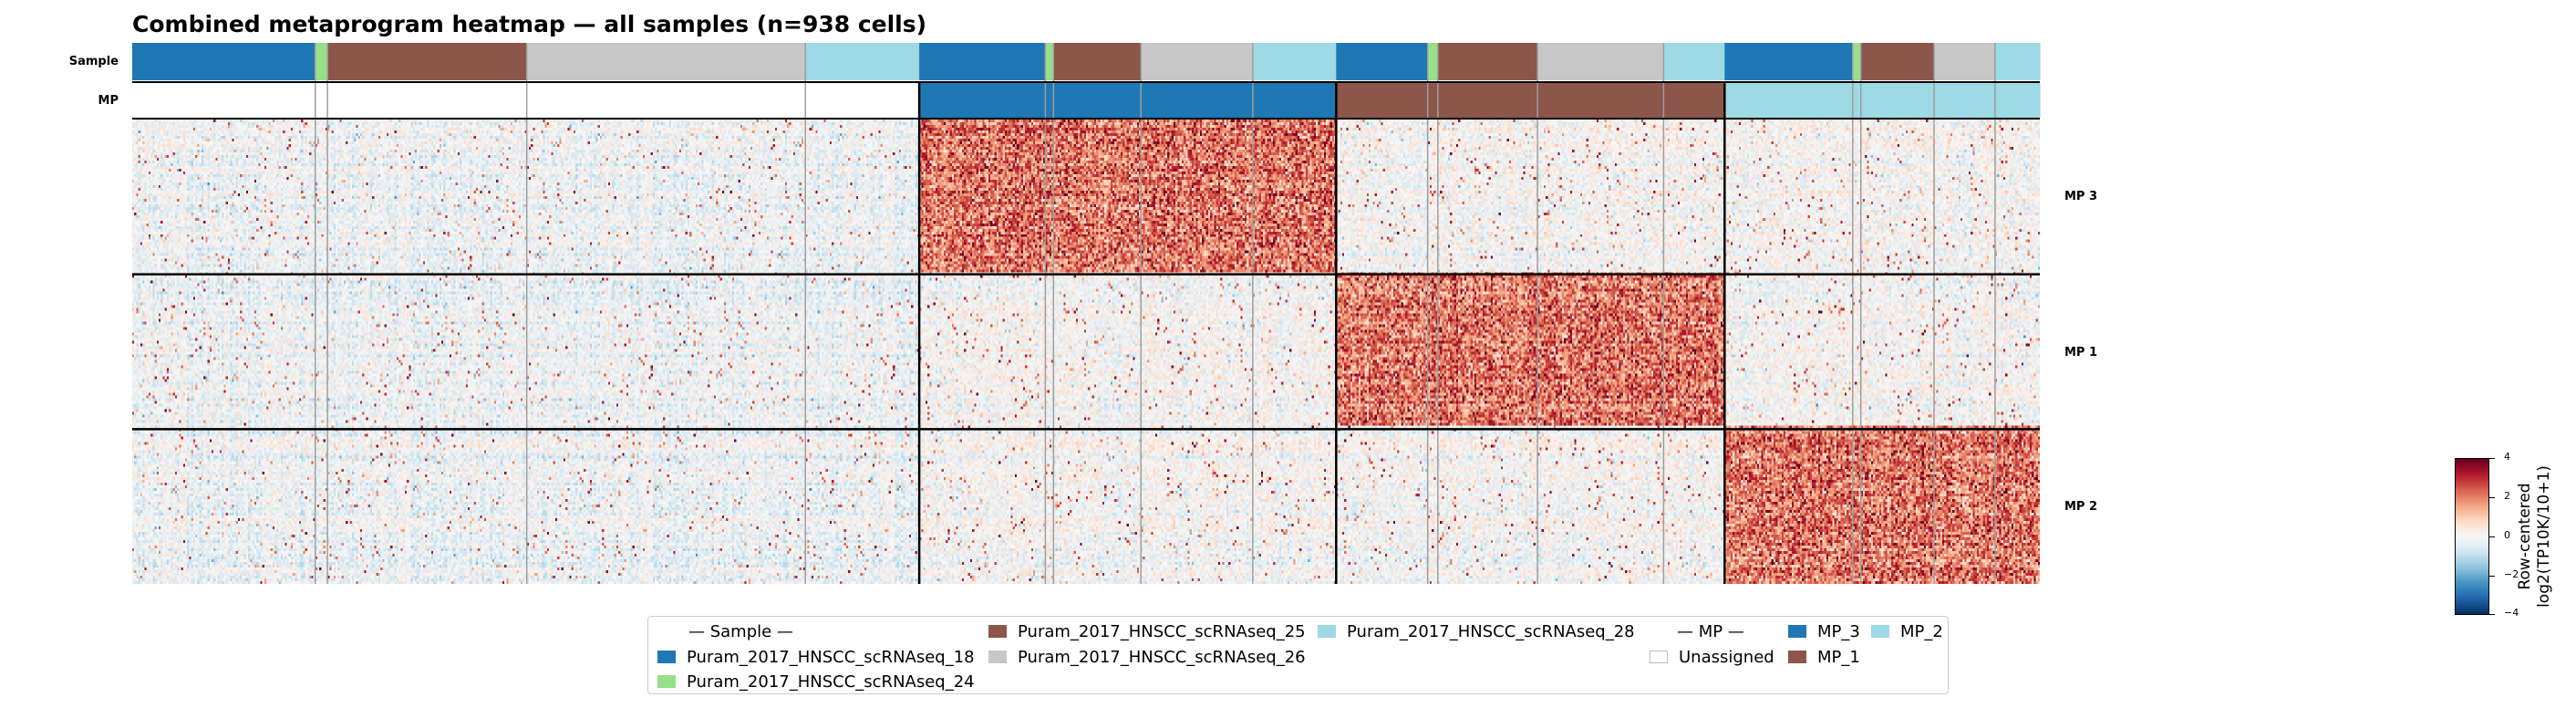 The image size is (2576, 708). I want to click on legend-entry-mp3: MP_3, so click(1824, 631).